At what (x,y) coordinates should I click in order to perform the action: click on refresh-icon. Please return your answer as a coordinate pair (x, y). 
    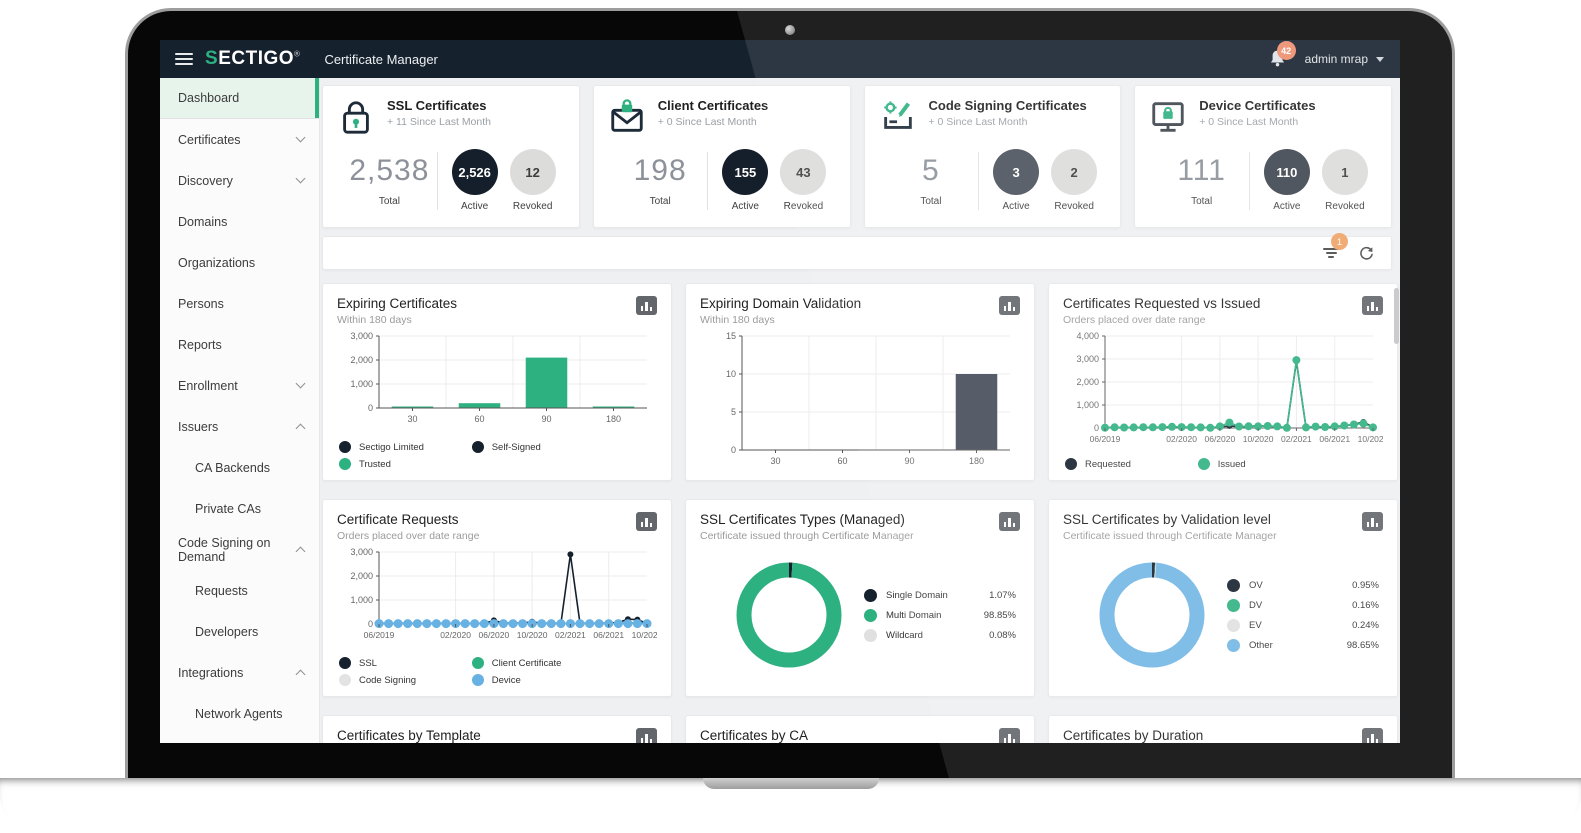
    Looking at the image, I should click on (1366, 253).